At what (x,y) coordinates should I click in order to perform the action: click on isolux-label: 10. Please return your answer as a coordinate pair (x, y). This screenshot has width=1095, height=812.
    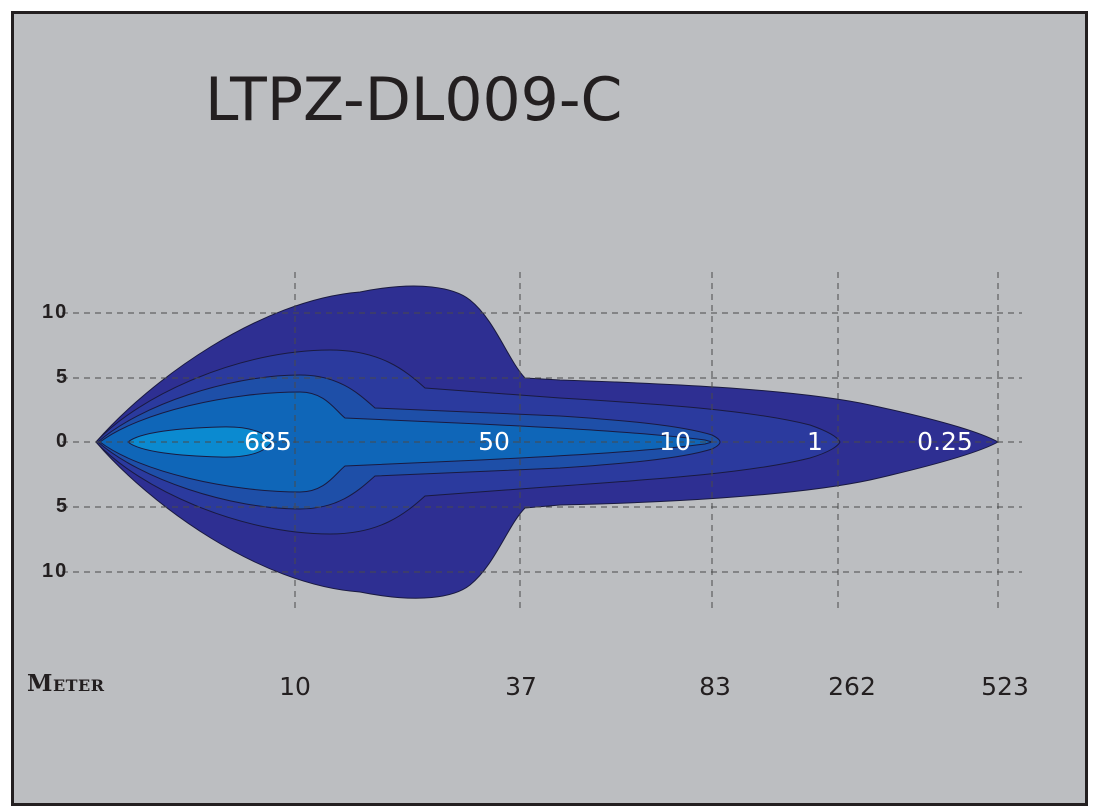
    Looking at the image, I should click on (675, 441).